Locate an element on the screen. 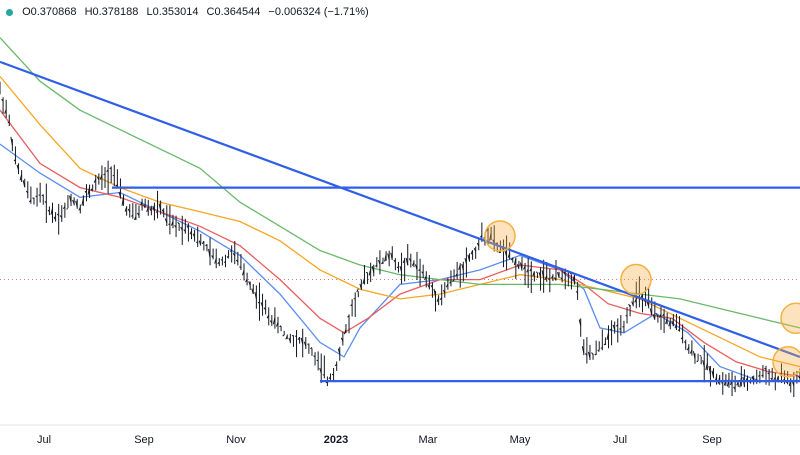 Image resolution: width=800 pixels, height=455 pixels. status-dot-icon is located at coordinates (9, 12).